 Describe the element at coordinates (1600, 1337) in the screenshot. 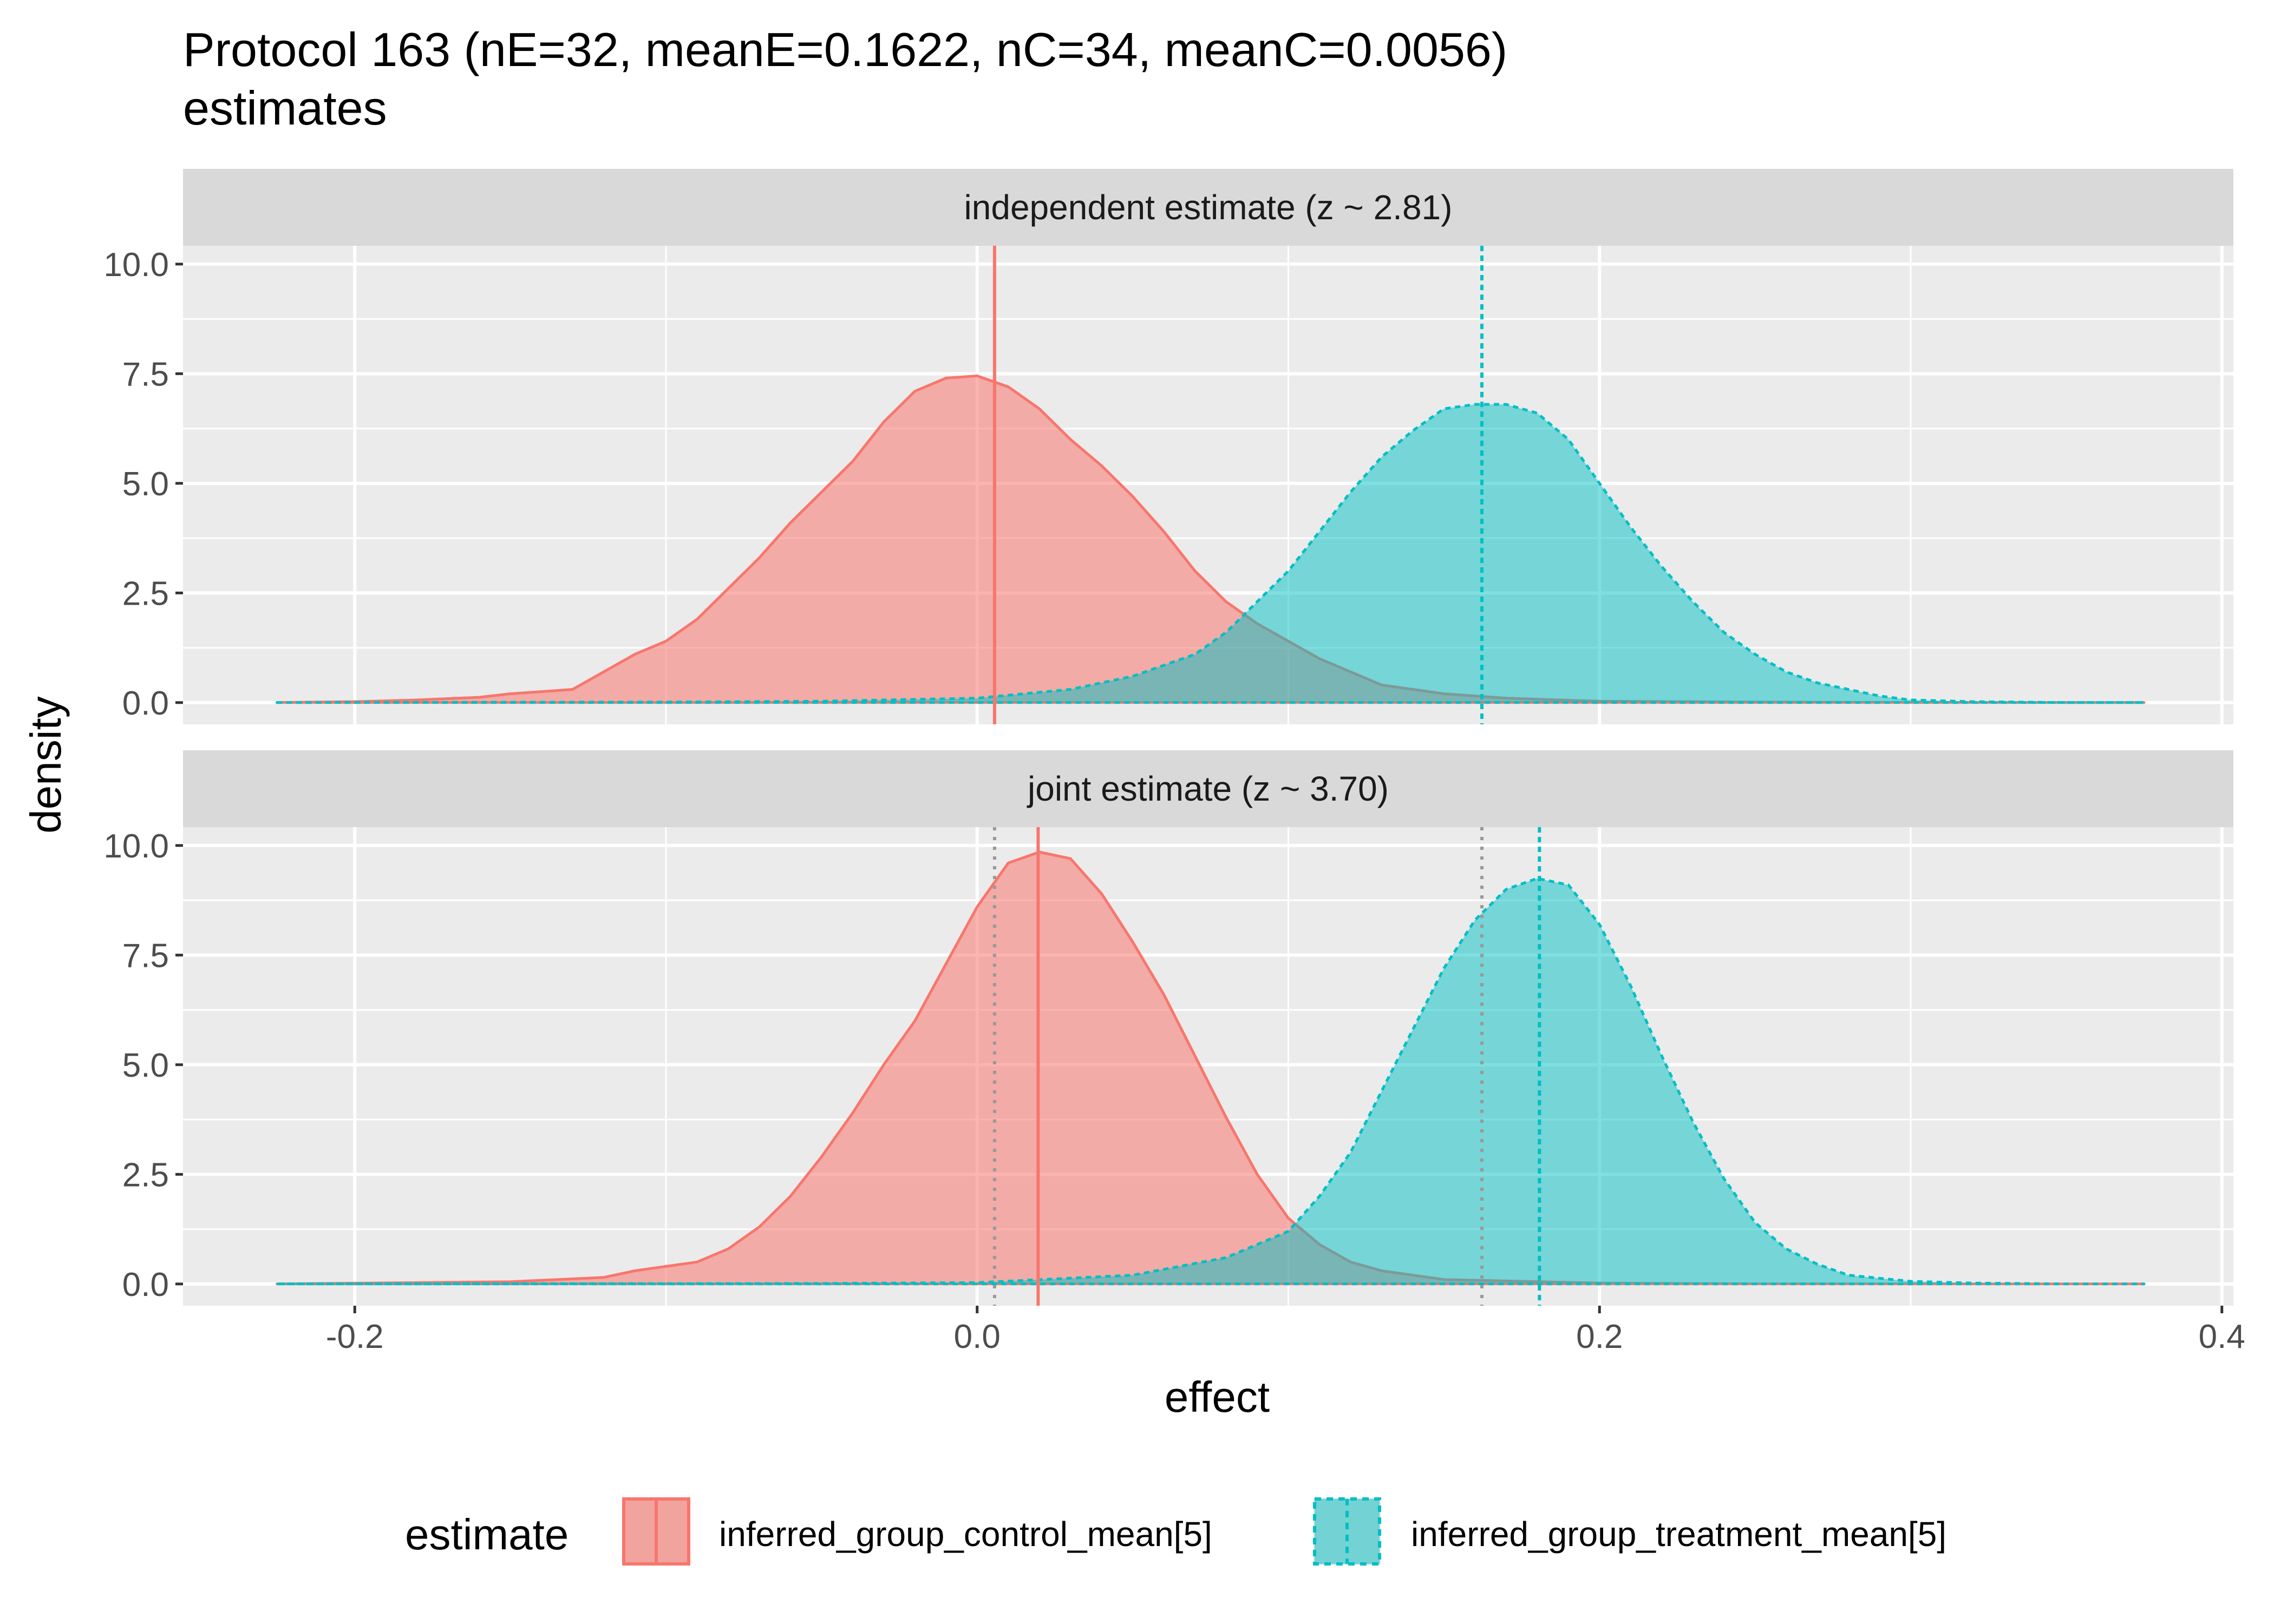

I see `x-tick-label: 0.2` at that location.